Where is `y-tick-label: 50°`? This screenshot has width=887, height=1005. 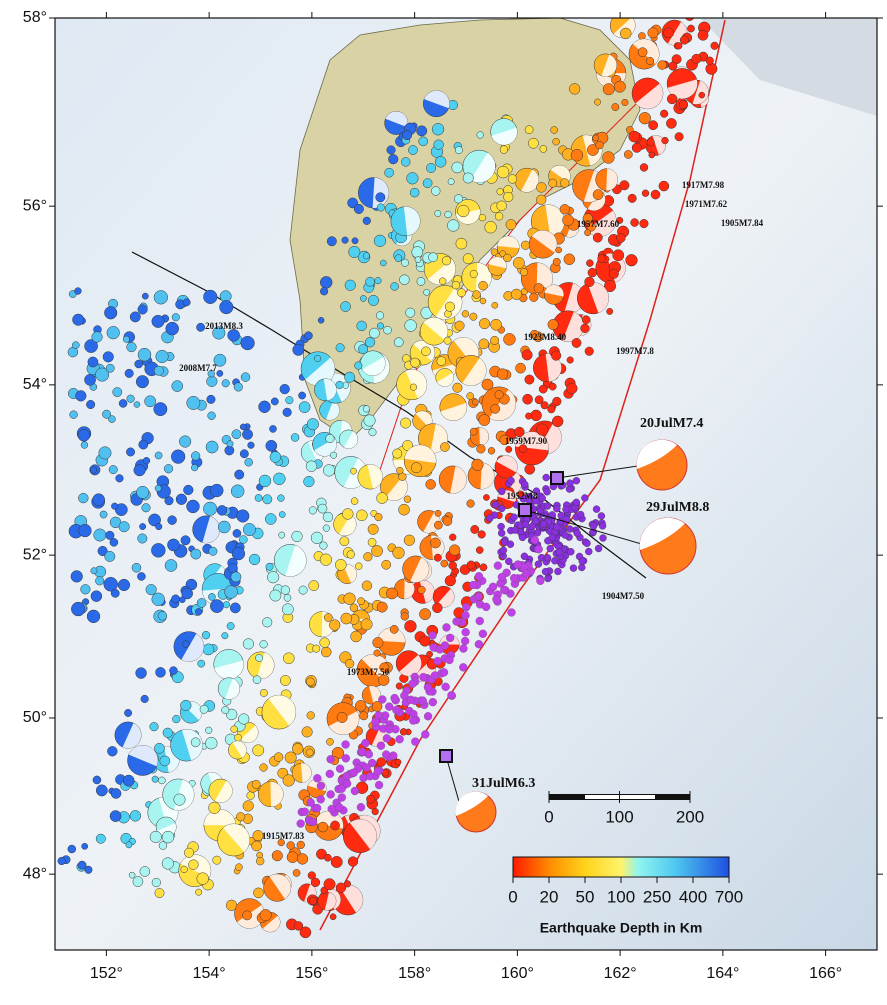
y-tick-label: 50° is located at coordinates (35, 717).